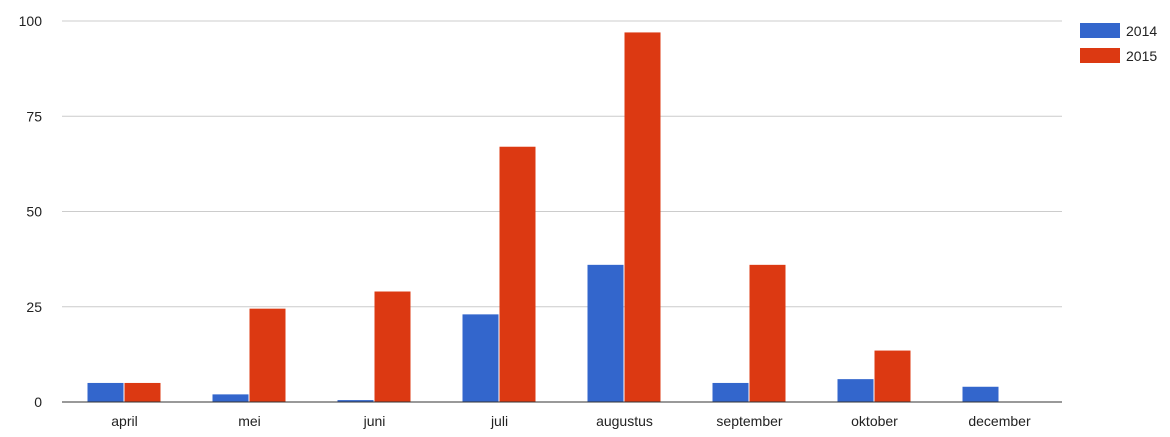  I want to click on legend-label: 2015, so click(1141, 56).